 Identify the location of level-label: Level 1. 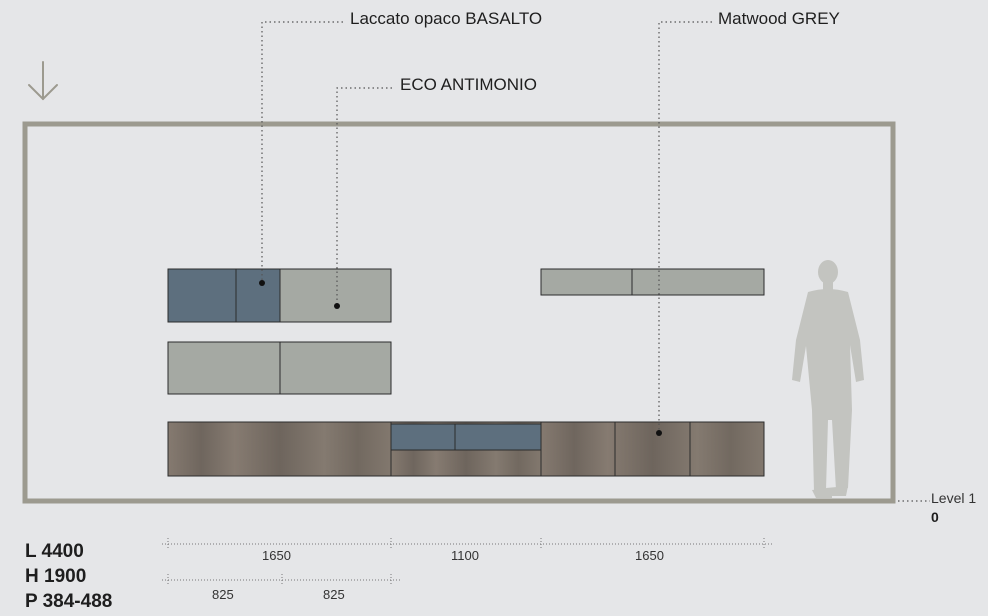
(954, 498).